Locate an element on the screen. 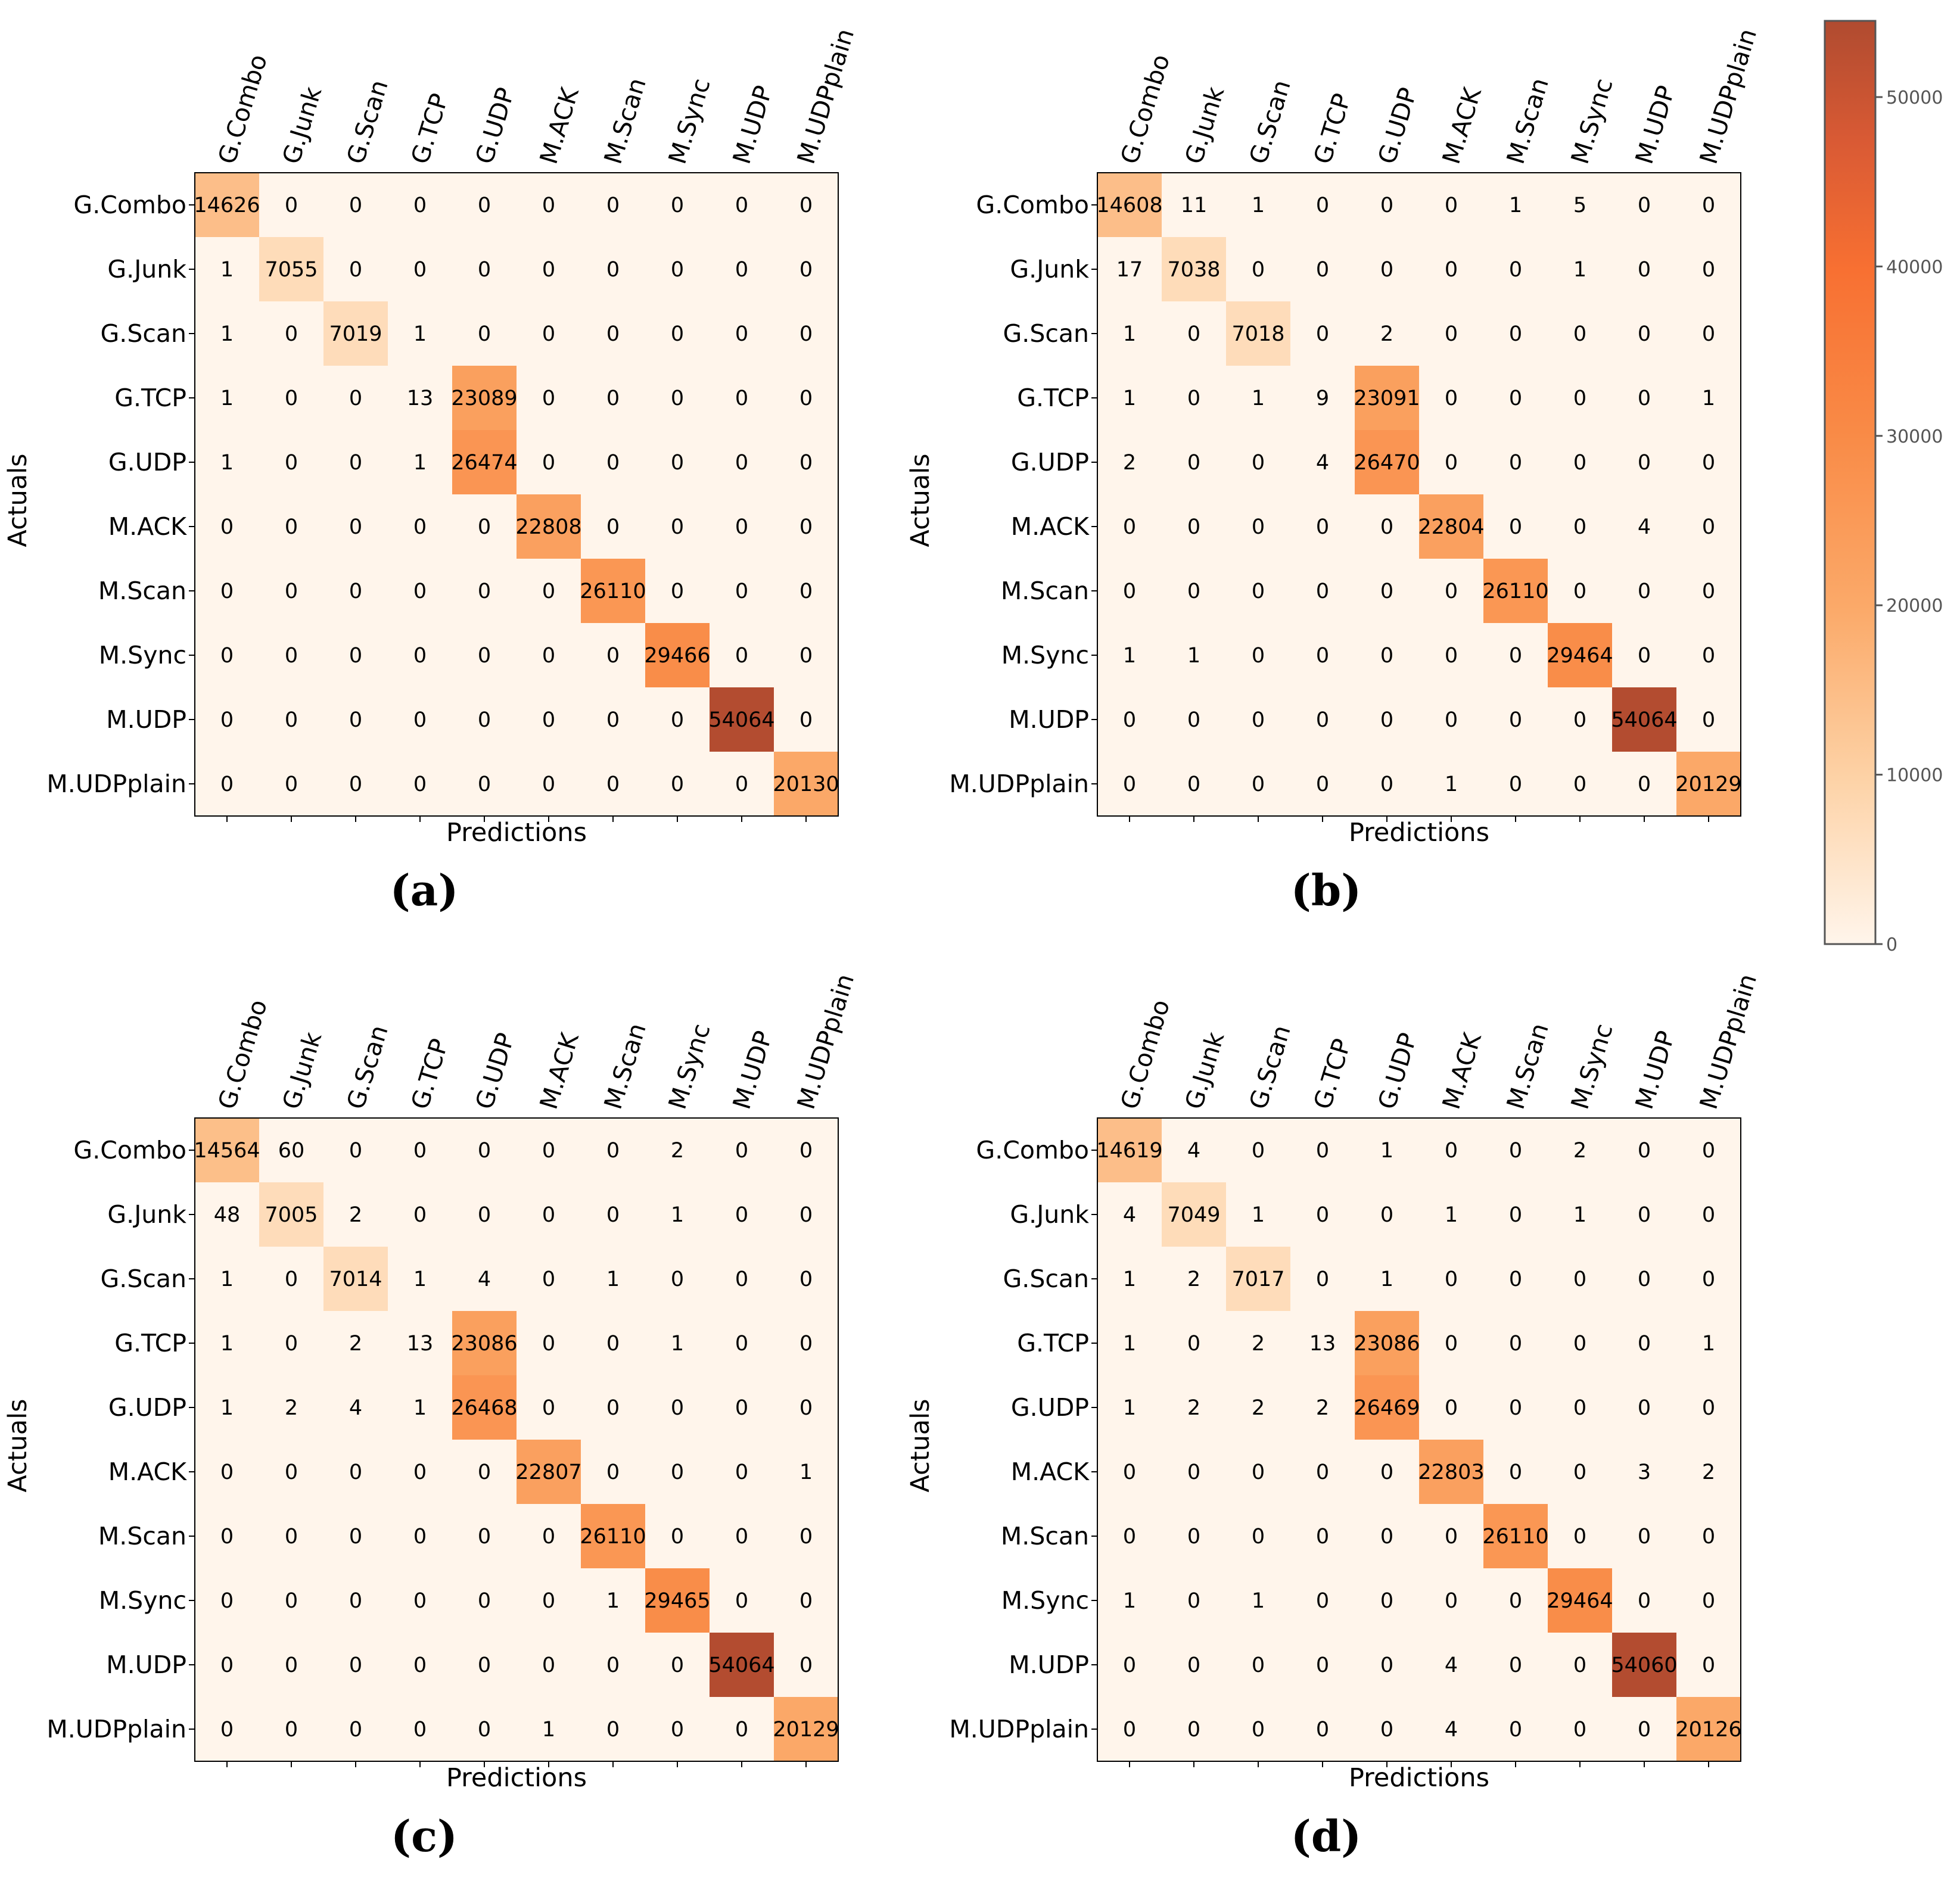  panel-label: (a) is located at coordinates (424, 890).